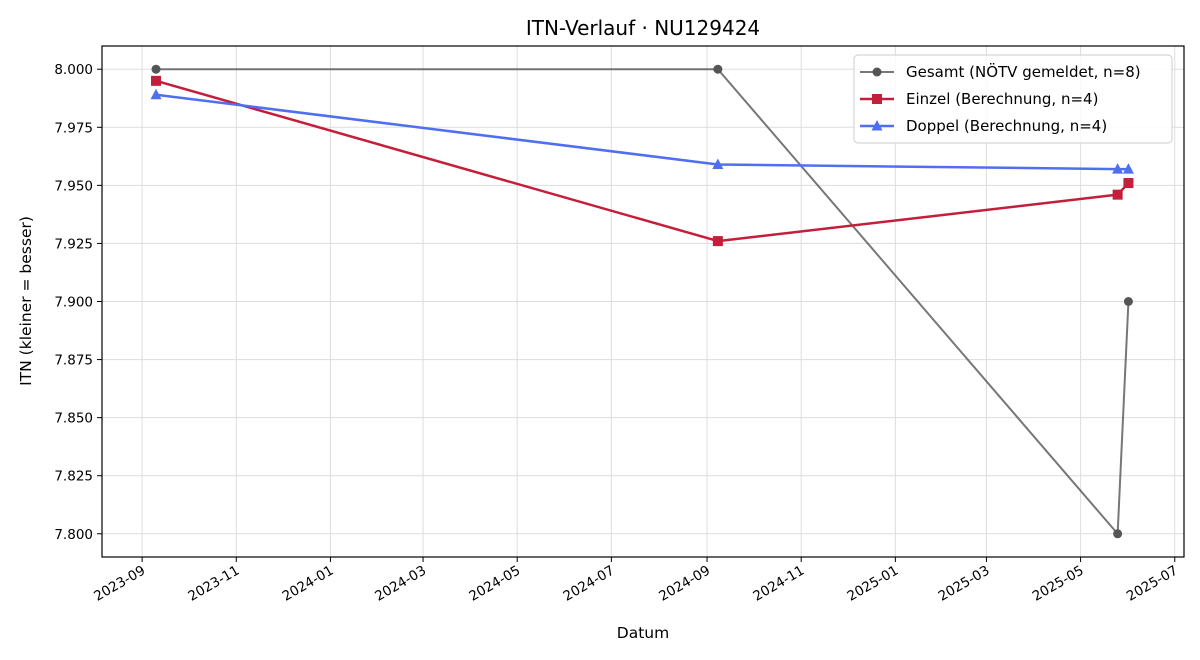  What do you see at coordinates (73, 419) in the screenshot?
I see `y-tick-label: 7.850` at bounding box center [73, 419].